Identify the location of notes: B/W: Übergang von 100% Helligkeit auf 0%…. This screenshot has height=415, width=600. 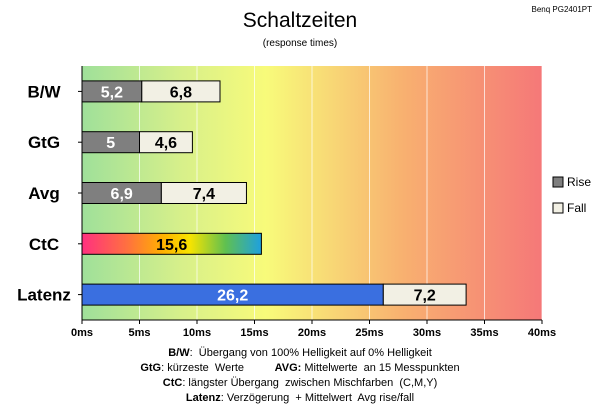
(300, 376).